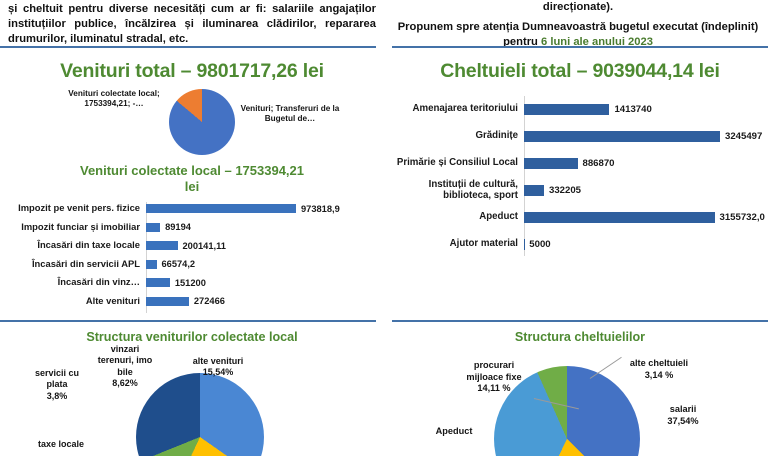 The height and width of the screenshot is (456, 768). What do you see at coordinates (57, 395) in the screenshot?
I see `pie-label-servicii-pct: 3,8%` at bounding box center [57, 395].